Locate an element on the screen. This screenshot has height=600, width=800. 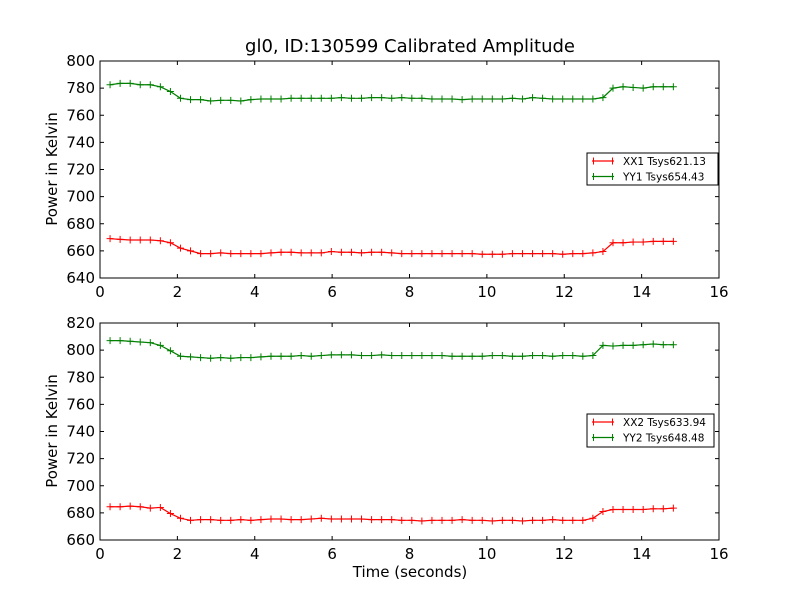
bottom-y-axis-label: Power in Kelvin is located at coordinates (52, 431).